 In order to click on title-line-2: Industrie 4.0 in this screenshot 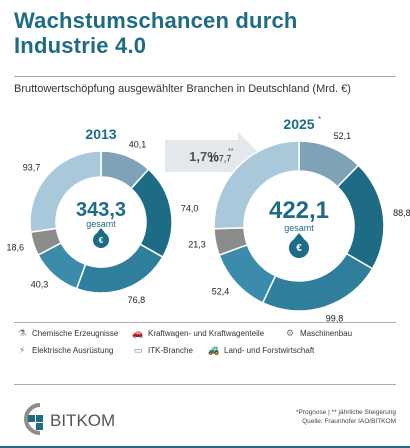, I will do `click(80, 45)`.